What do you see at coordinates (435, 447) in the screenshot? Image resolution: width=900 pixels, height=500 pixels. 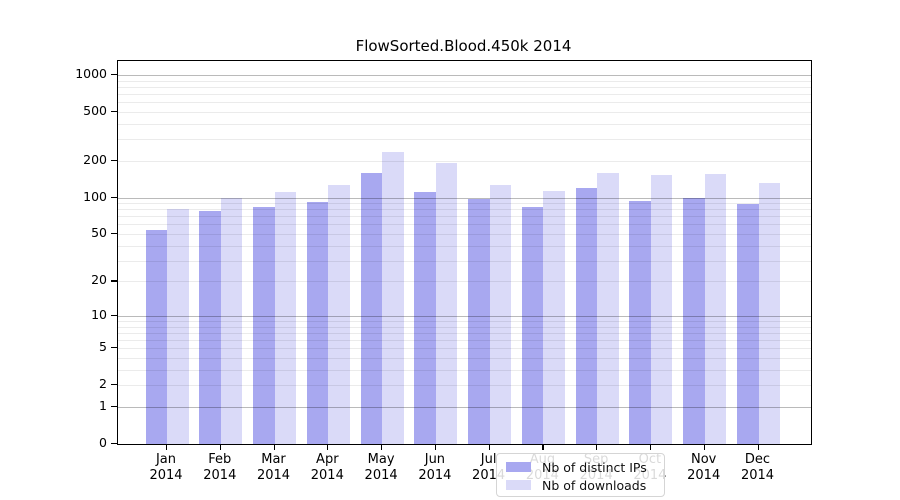 I see `xtick-mark-jun` at bounding box center [435, 447].